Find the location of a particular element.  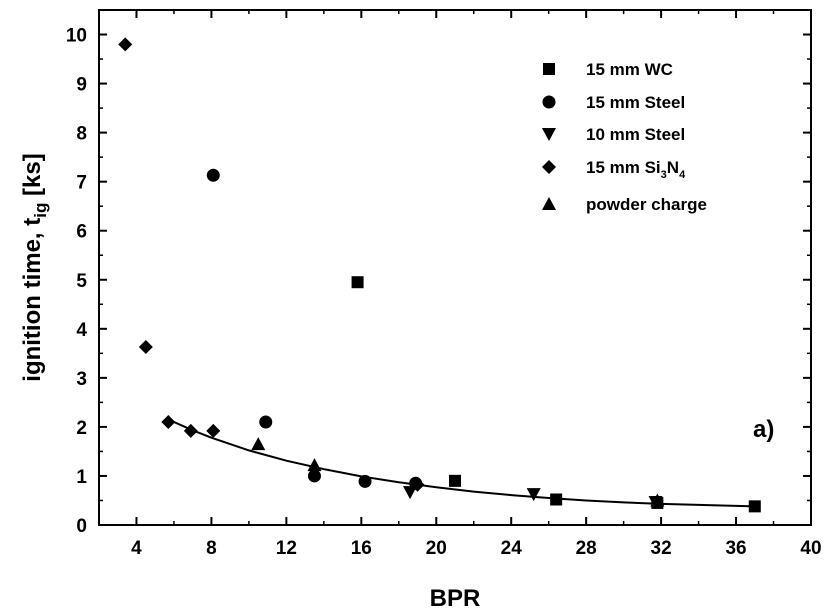

legend-label: 15 mm Si3N4 is located at coordinates (636, 169).